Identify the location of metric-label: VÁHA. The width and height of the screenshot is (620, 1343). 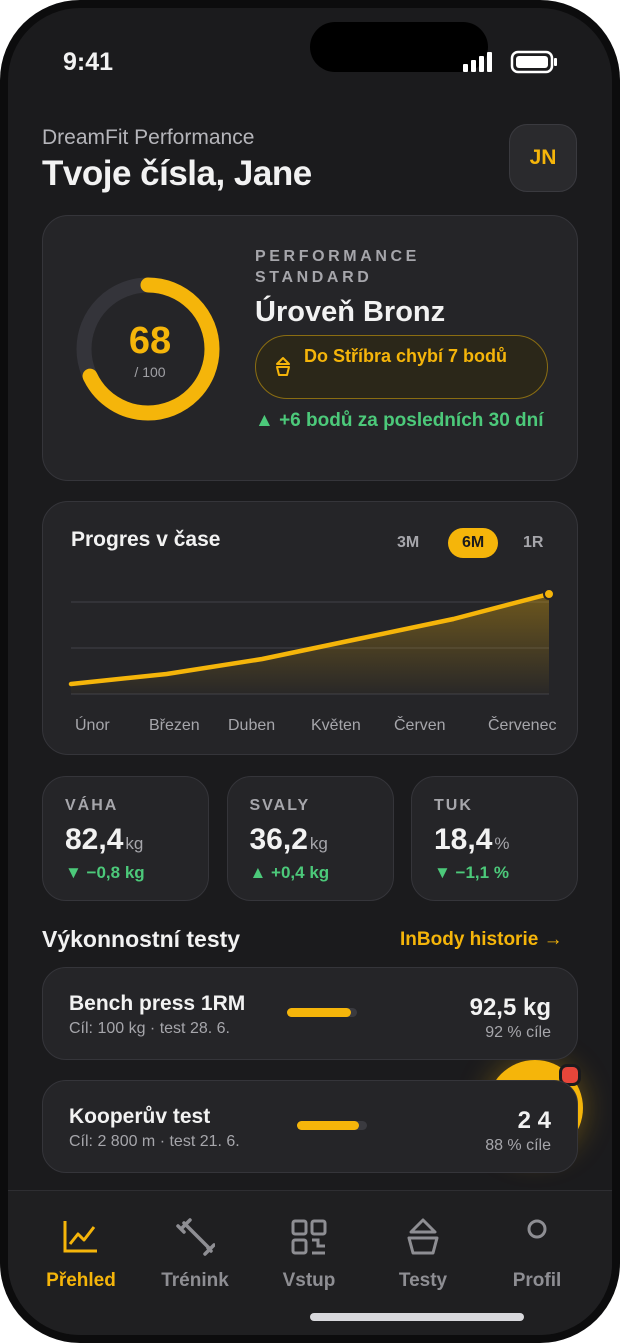
(92, 805).